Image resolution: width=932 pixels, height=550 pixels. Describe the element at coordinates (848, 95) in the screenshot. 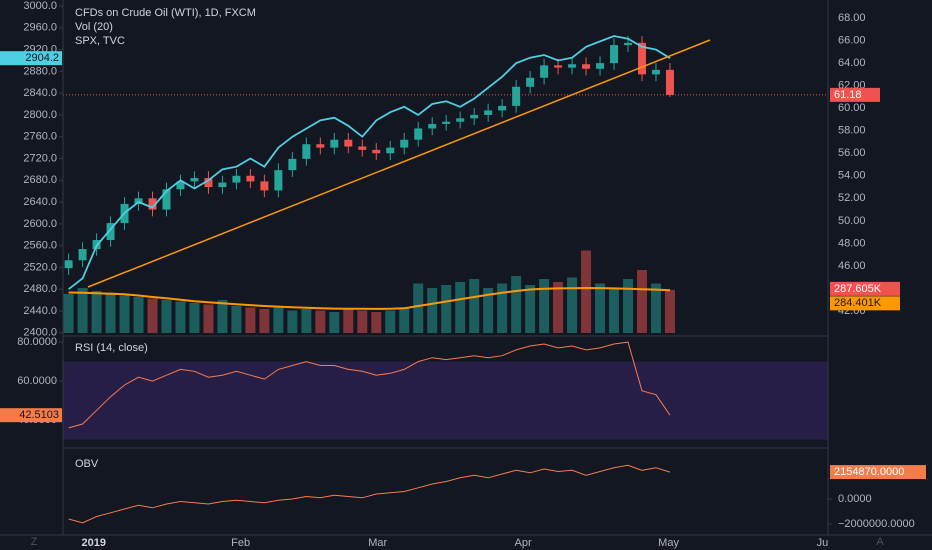

I see `price-label: 61.18` at that location.